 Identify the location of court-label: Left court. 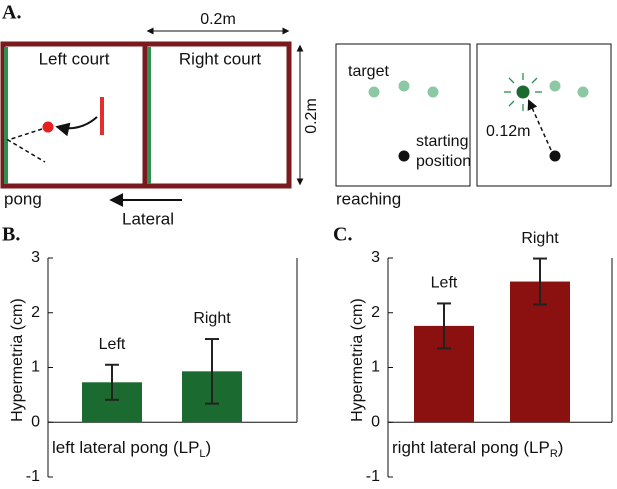
(74, 58).